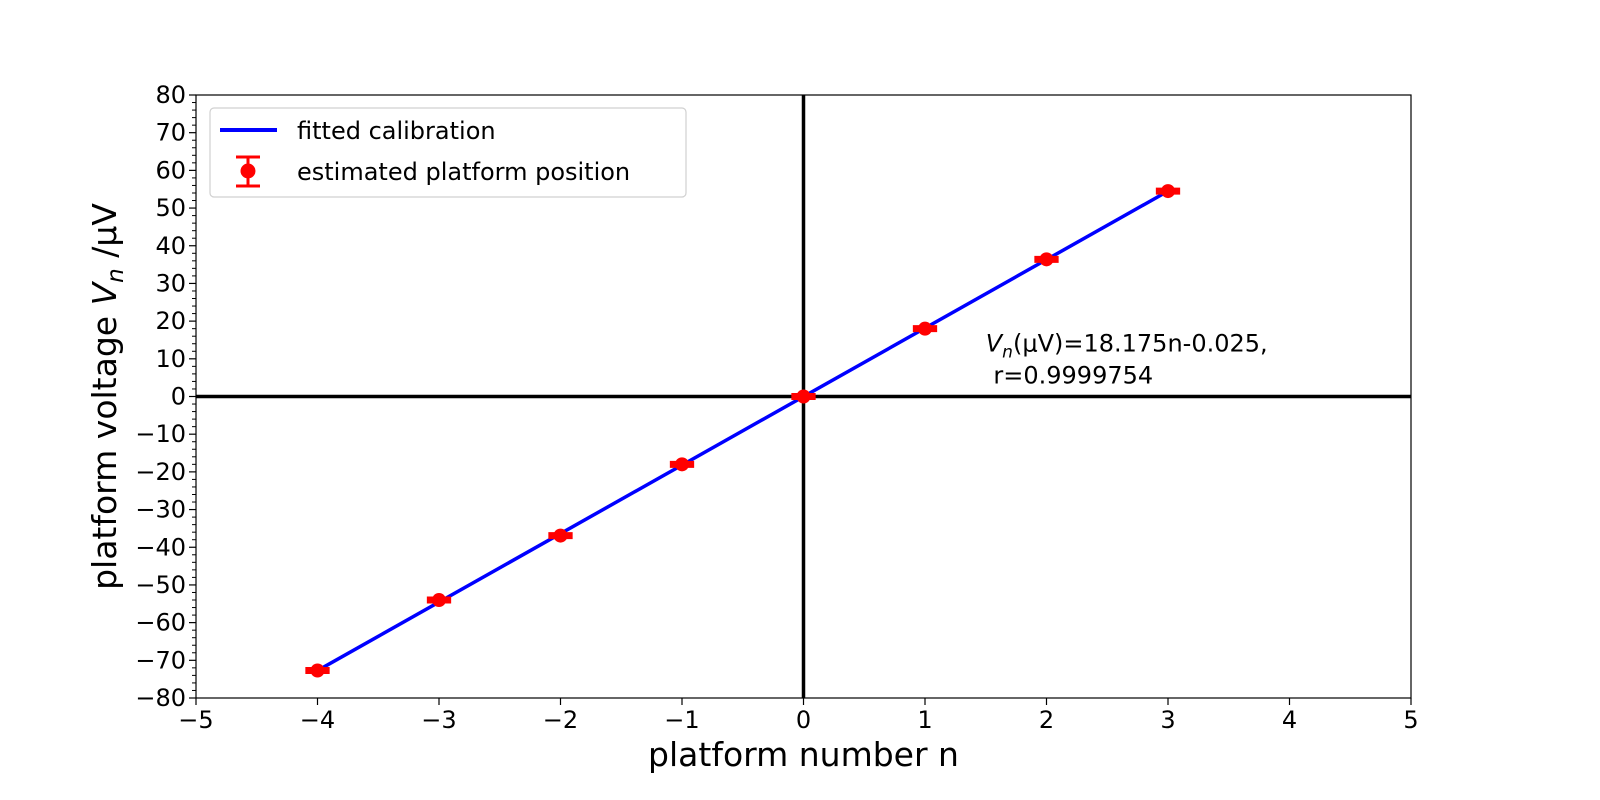 Image resolution: width=1600 pixels, height=800 pixels. I want to click on x-tick-label: −3, so click(438, 720).